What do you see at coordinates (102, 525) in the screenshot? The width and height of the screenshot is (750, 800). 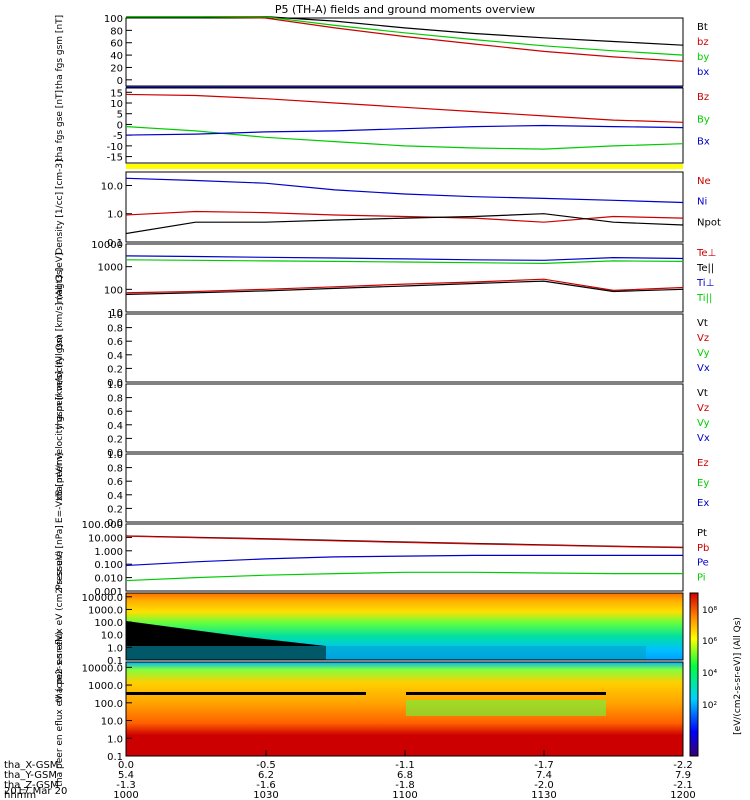 I see `y-tick-label: 100.000` at bounding box center [102, 525].